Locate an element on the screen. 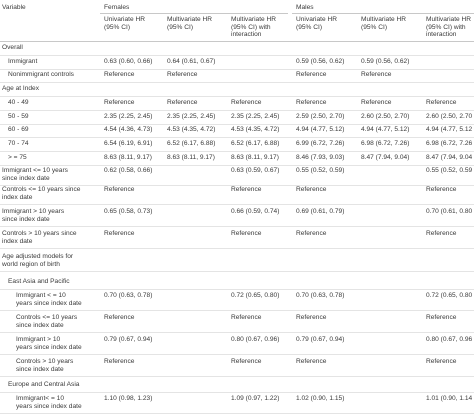 The image size is (474, 414). table-cell: 6.98 (6.72, 7.26 is located at coordinates (449, 143).